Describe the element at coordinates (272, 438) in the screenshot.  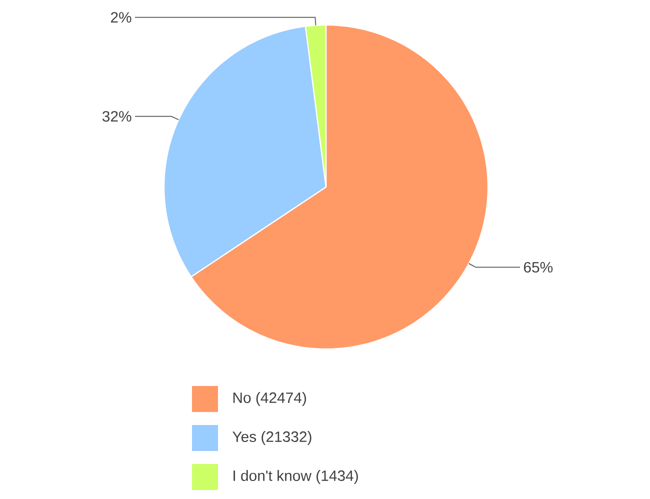
I see `legend-label: Yes (21332)` at that location.